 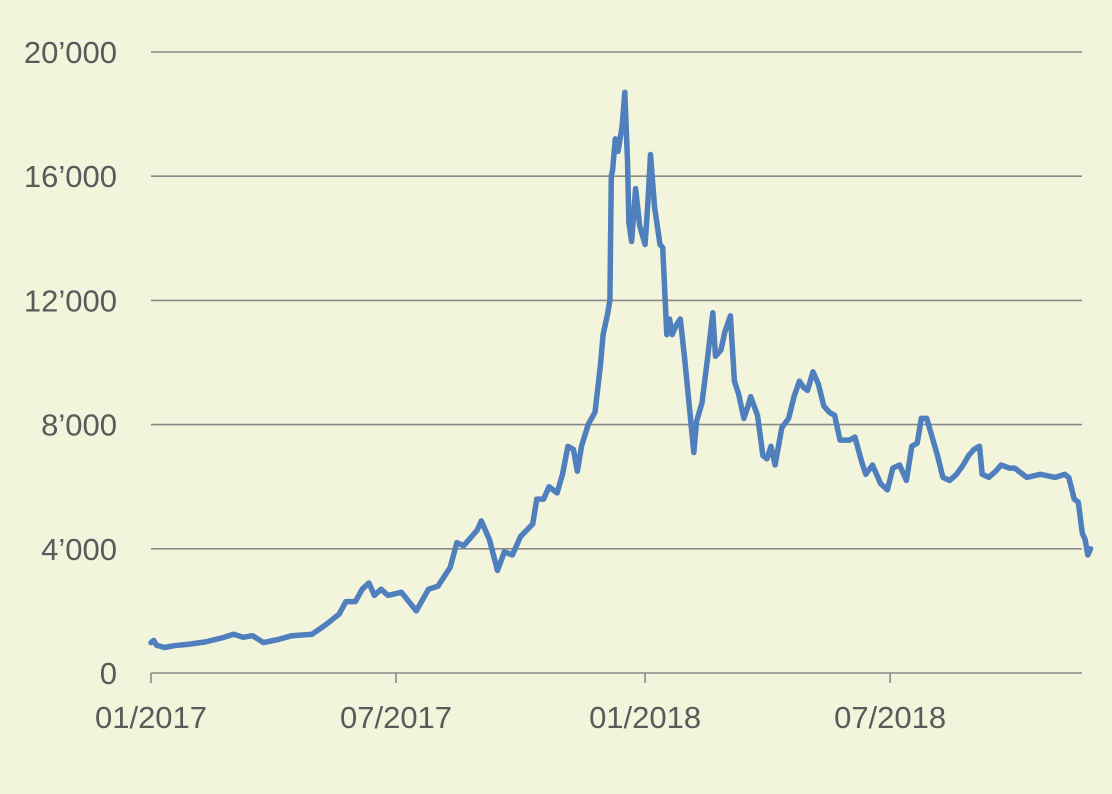 What do you see at coordinates (79, 549) in the screenshot?
I see `y-tick-label: 4’000` at bounding box center [79, 549].